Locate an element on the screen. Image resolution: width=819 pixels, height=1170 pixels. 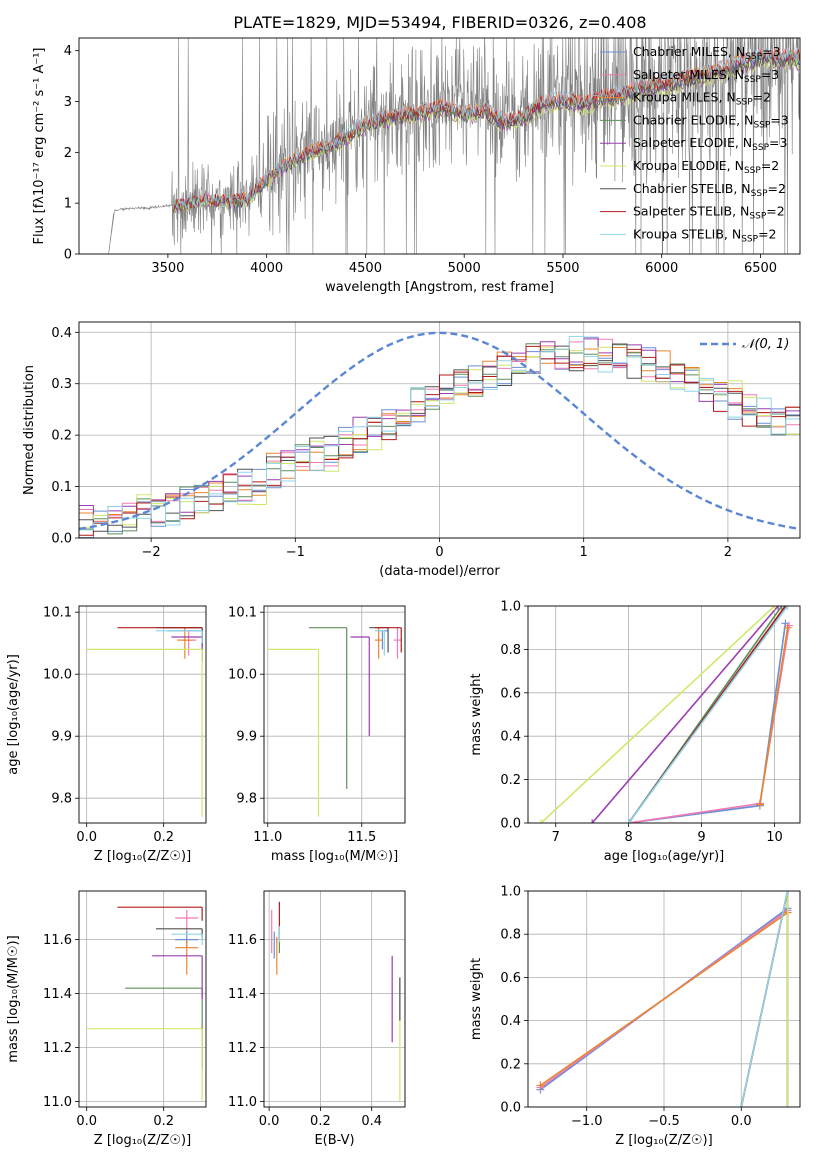
x-axis-label: wavelength [Angstrom, rest frame] is located at coordinates (439, 287).